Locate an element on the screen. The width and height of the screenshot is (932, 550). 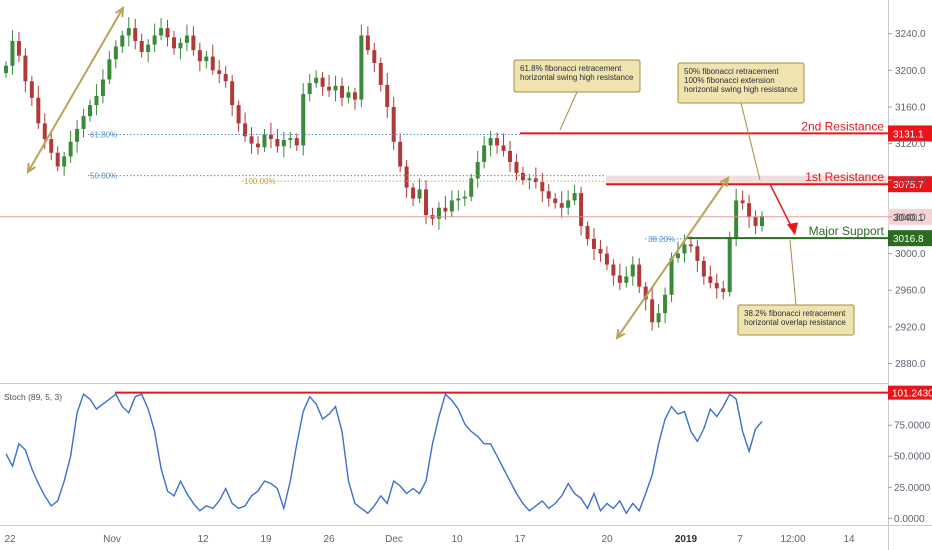
annotation-text: 50% fibonacci retracement is located at coordinates (731, 71).